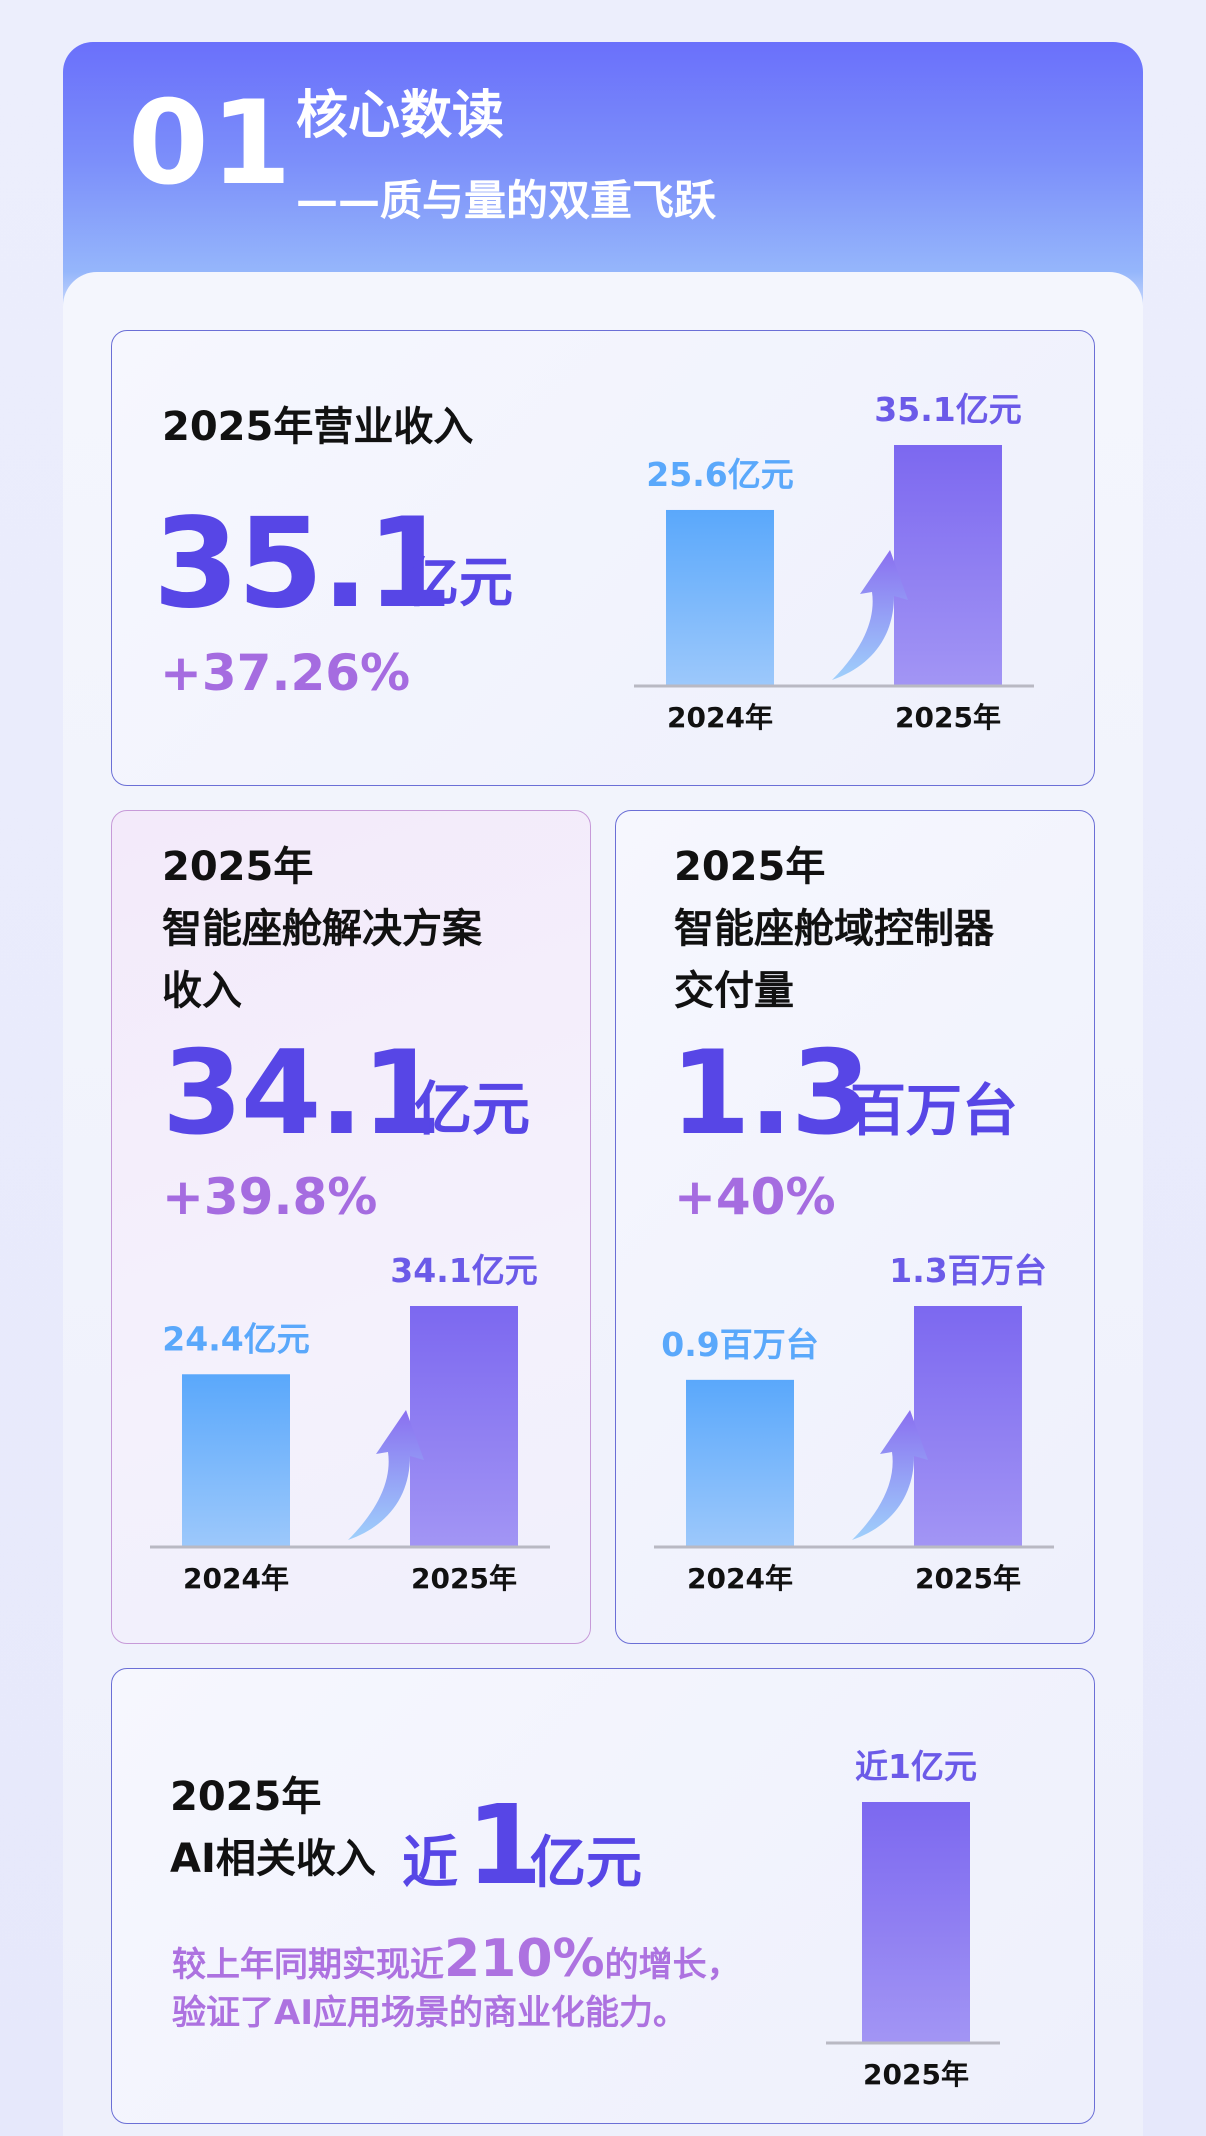  I want to click on data-label: 24.4亿元, so click(235, 1338).